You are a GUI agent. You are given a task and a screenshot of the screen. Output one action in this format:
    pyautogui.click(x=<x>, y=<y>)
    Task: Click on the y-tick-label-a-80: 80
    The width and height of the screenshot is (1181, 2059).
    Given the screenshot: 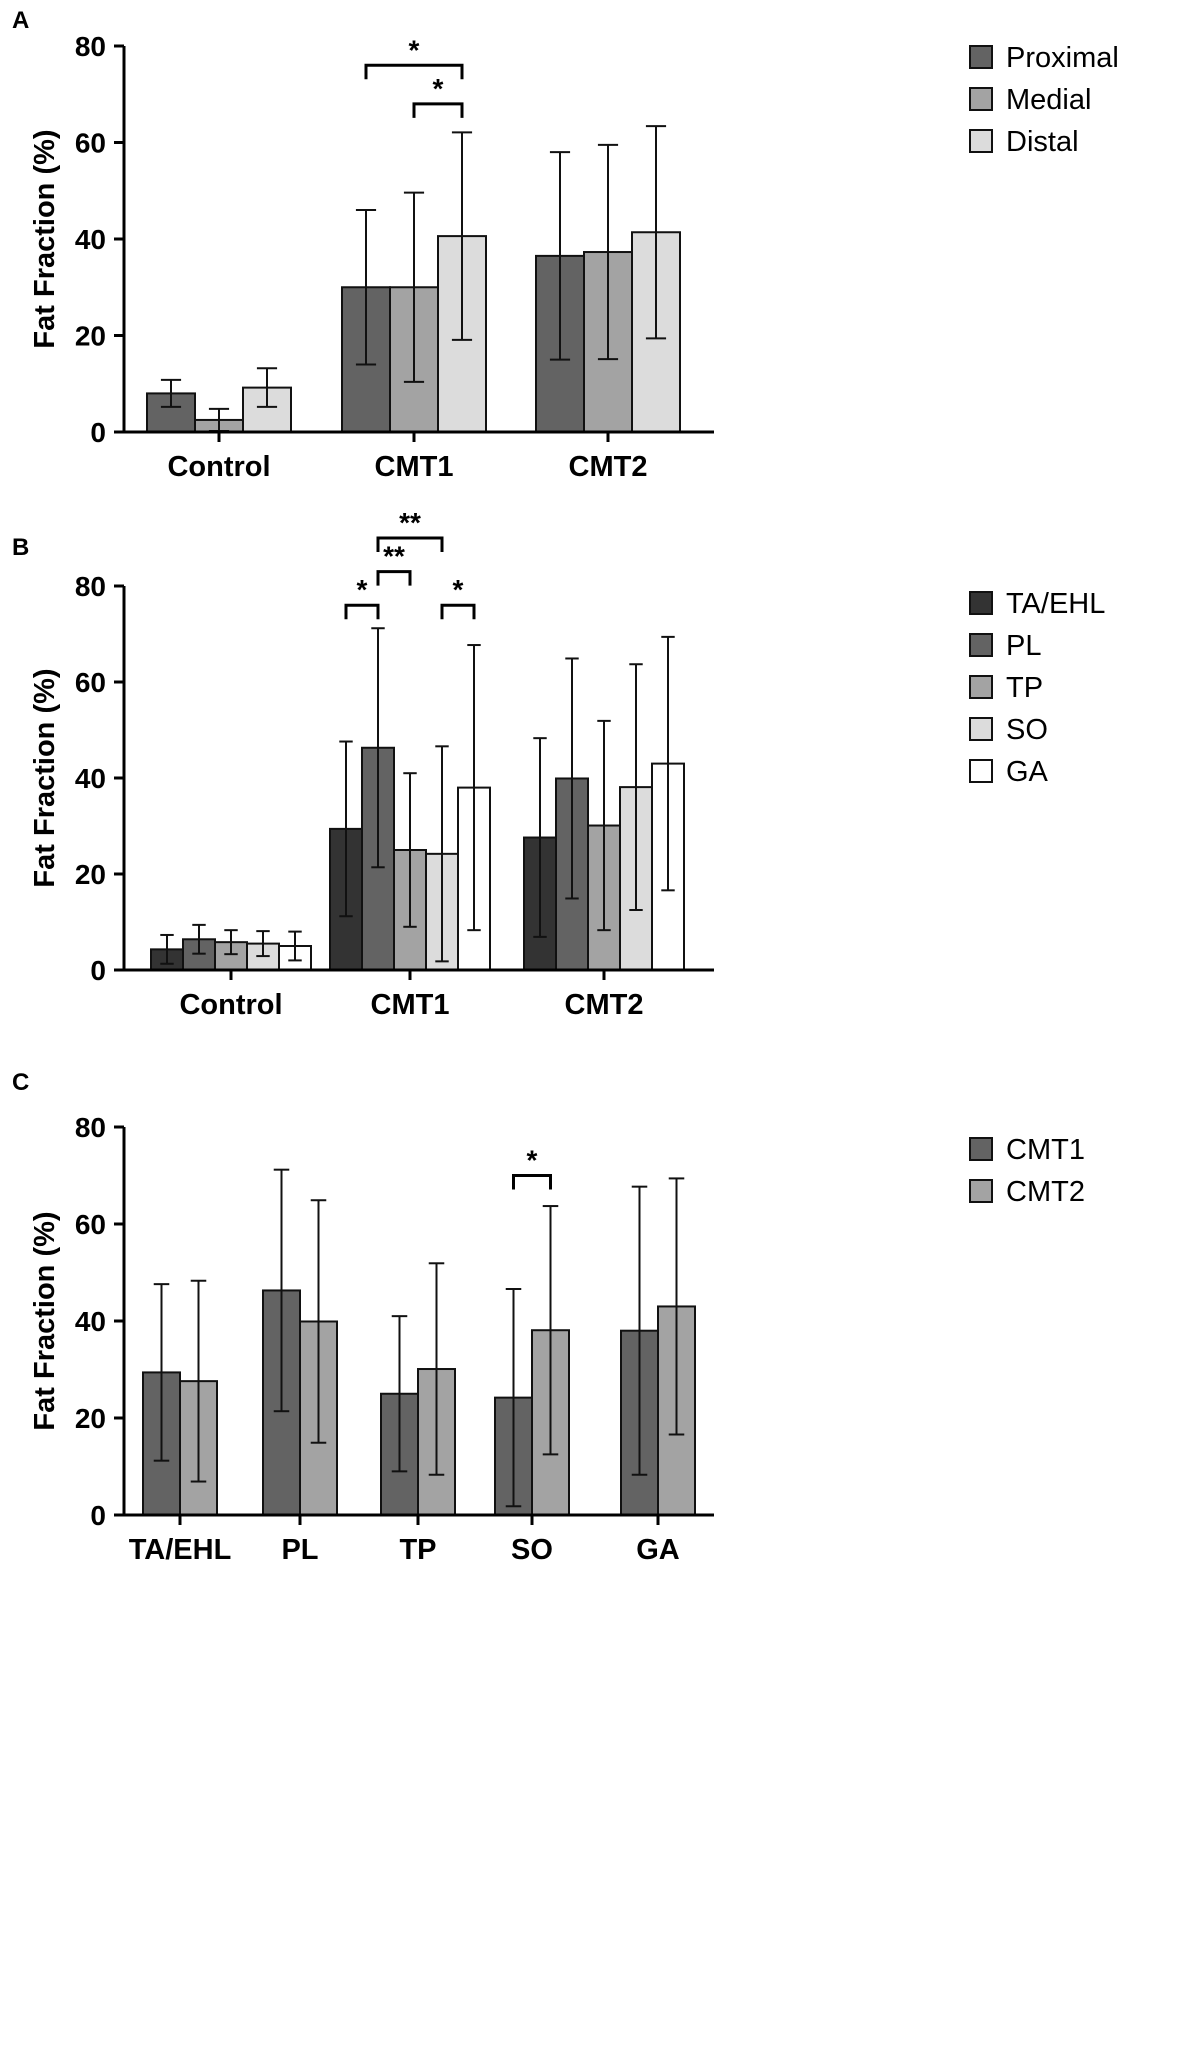 What is the action you would take?
    pyautogui.click(x=90, y=46)
    